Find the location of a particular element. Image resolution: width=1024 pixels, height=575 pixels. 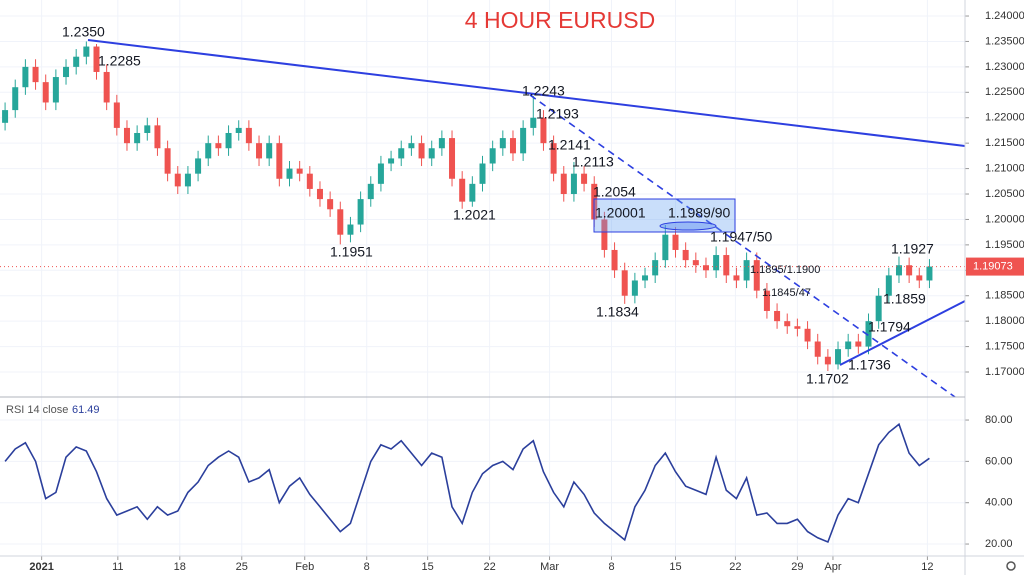

x-tick-label: 29 is located at coordinates (797, 567).